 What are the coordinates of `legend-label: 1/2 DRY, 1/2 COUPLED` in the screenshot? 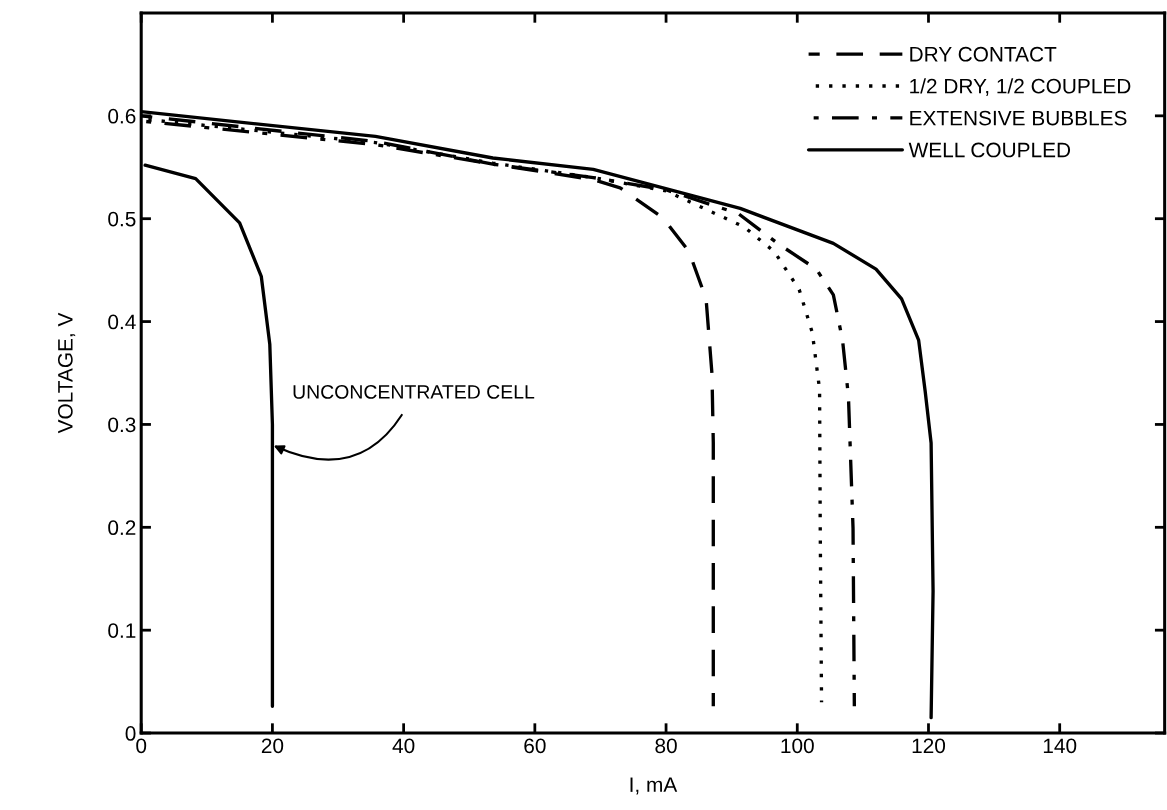 It's located at (1020, 87).